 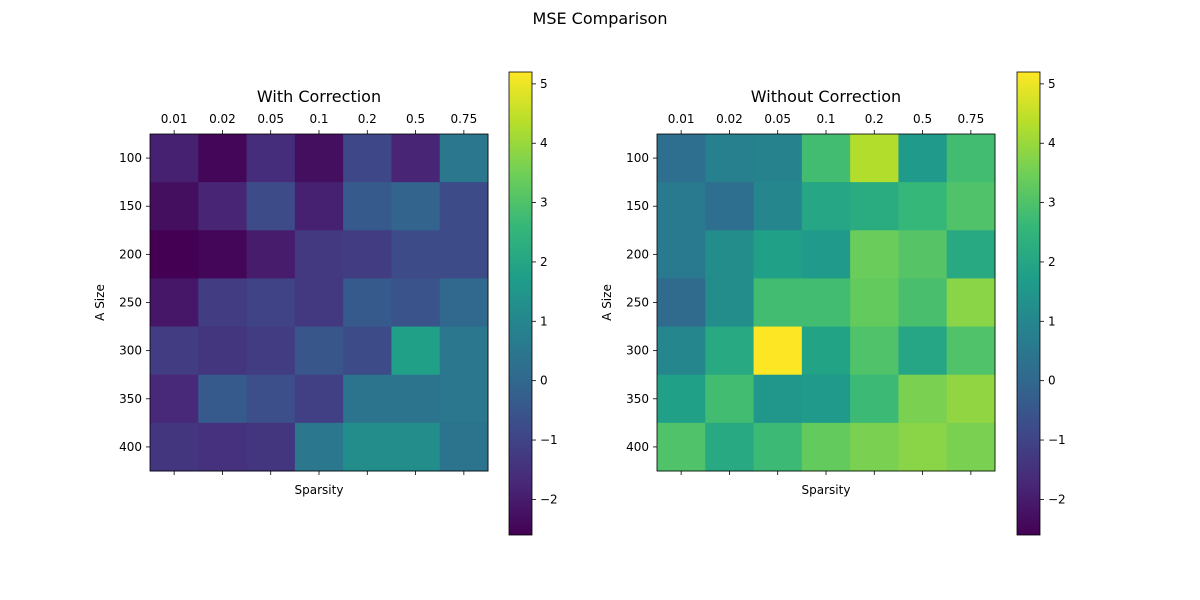 What do you see at coordinates (637, 351) in the screenshot?
I see `y-tick-label: 300` at bounding box center [637, 351].